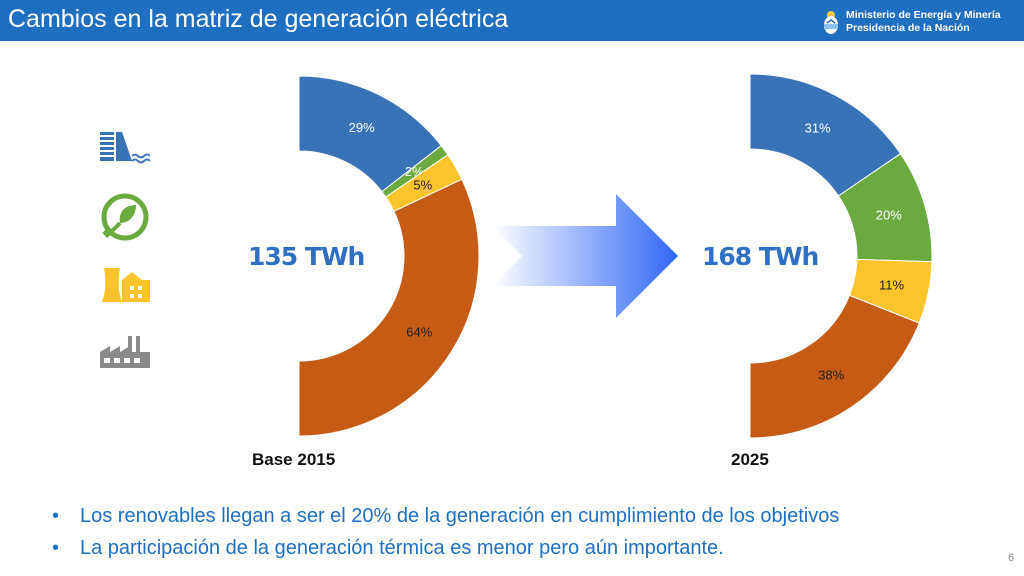  Describe the element at coordinates (1011, 558) in the screenshot. I see `page-number: 6` at that location.